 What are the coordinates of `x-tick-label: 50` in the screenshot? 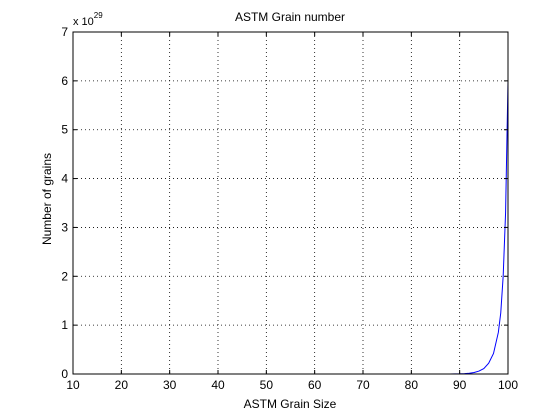 It's located at (267, 385).